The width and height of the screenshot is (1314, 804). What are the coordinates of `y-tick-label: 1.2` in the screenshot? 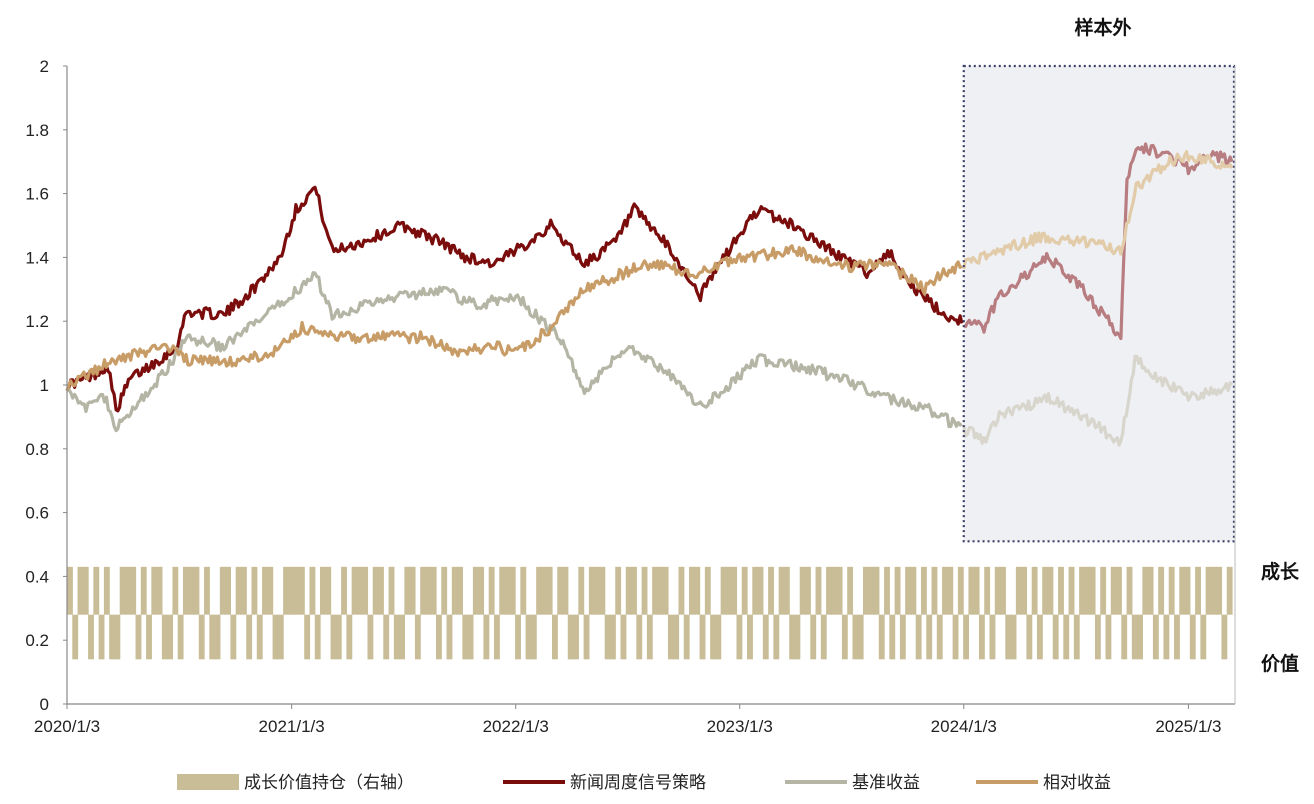 It's located at (37, 321).